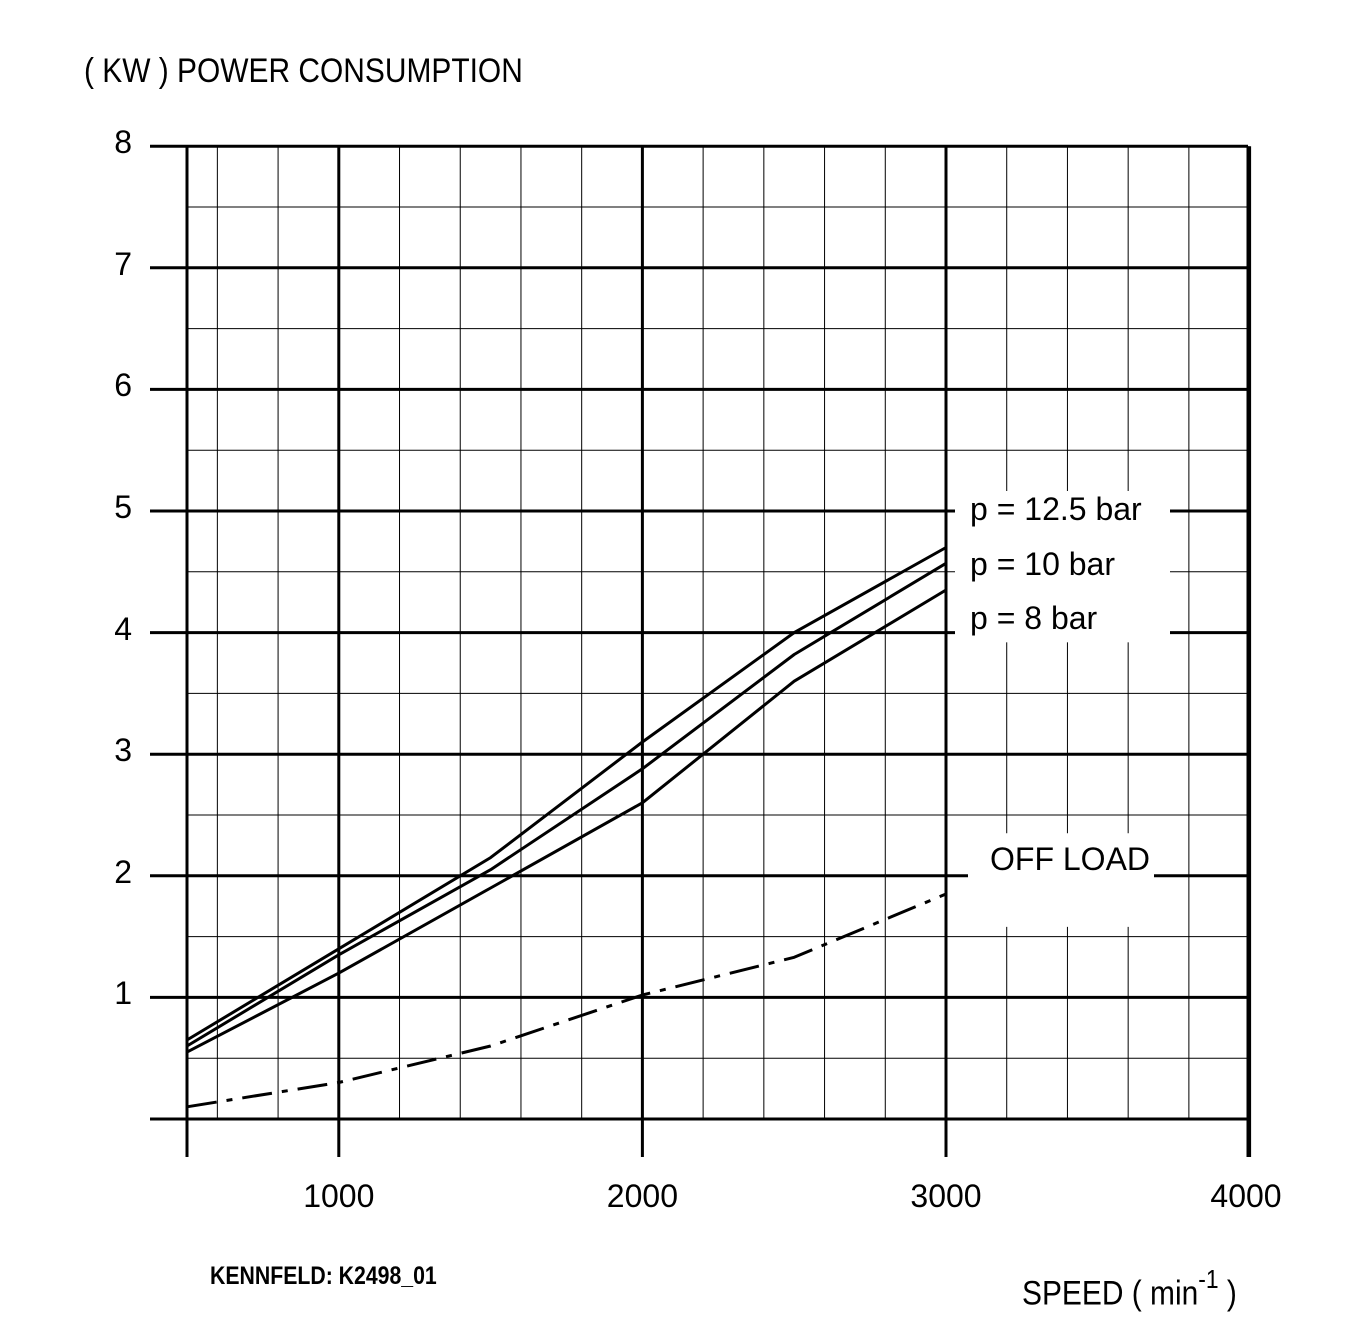 The height and width of the screenshot is (1335, 1348). What do you see at coordinates (946, 1196) in the screenshot?
I see `x-tick-label: 3000` at bounding box center [946, 1196].